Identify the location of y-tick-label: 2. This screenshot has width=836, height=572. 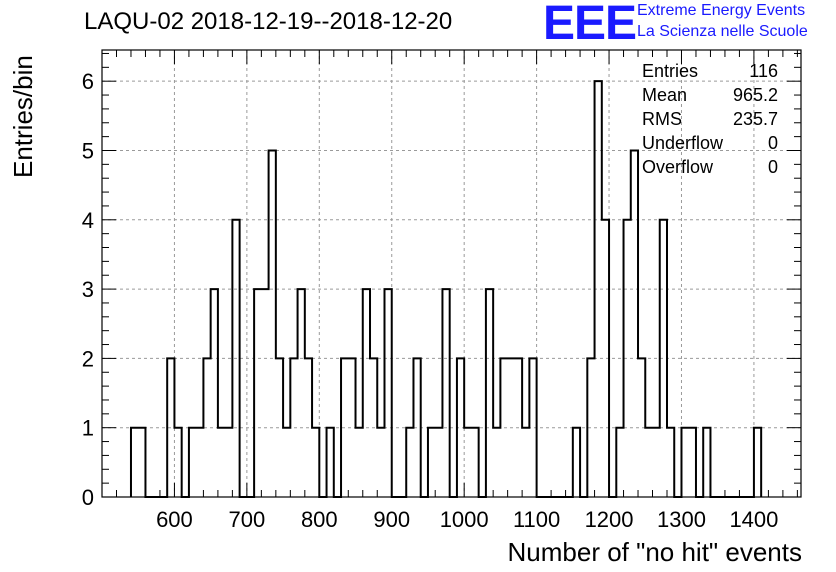
(88, 358).